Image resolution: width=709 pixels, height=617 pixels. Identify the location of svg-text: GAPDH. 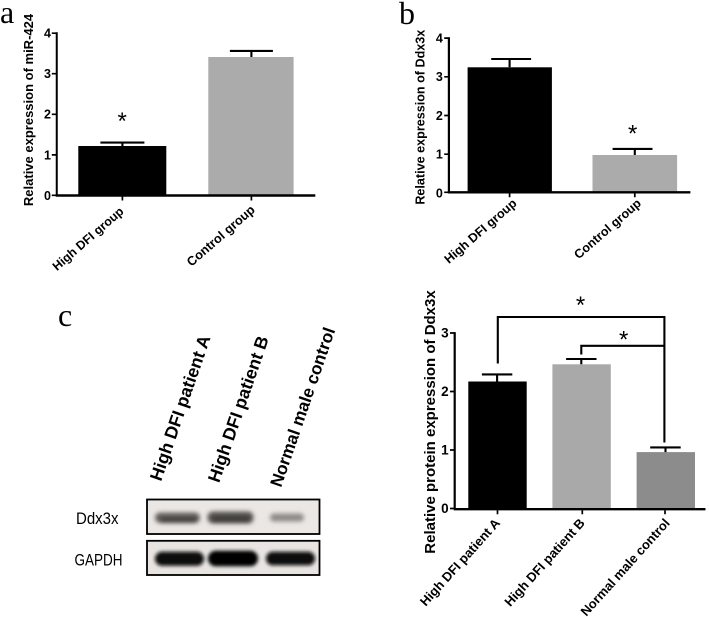
(99, 560).